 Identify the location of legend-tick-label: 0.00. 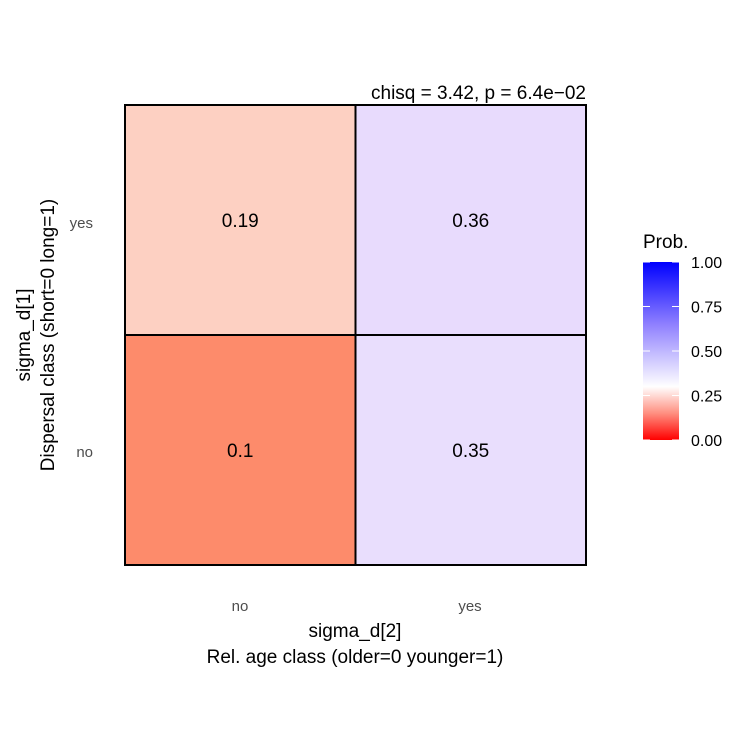
(706, 441).